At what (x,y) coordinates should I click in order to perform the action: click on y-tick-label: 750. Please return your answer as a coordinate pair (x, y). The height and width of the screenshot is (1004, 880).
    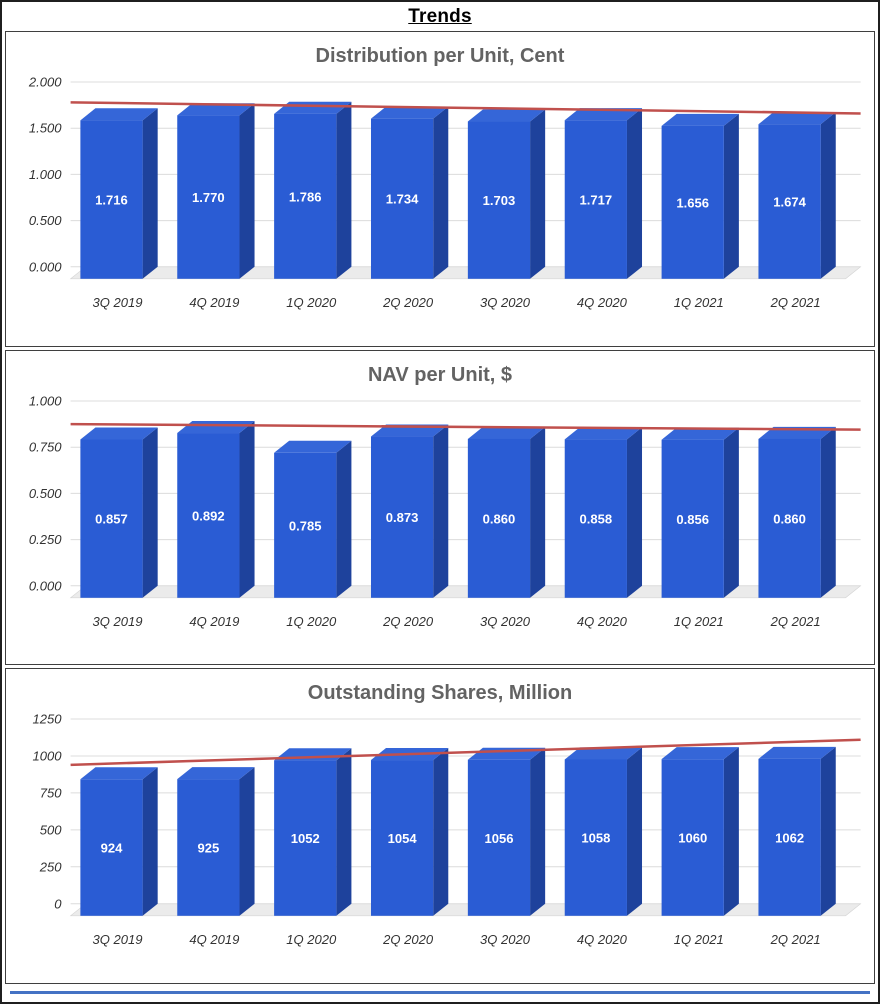
    Looking at the image, I should click on (51, 793).